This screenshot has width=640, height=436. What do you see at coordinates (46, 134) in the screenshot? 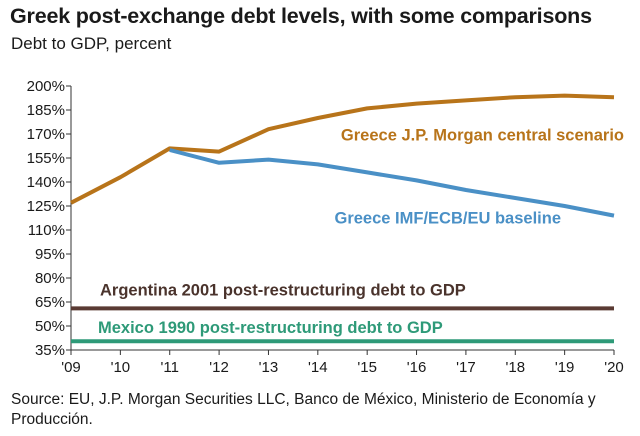
I see `y-tick-label: 170%` at bounding box center [46, 134].